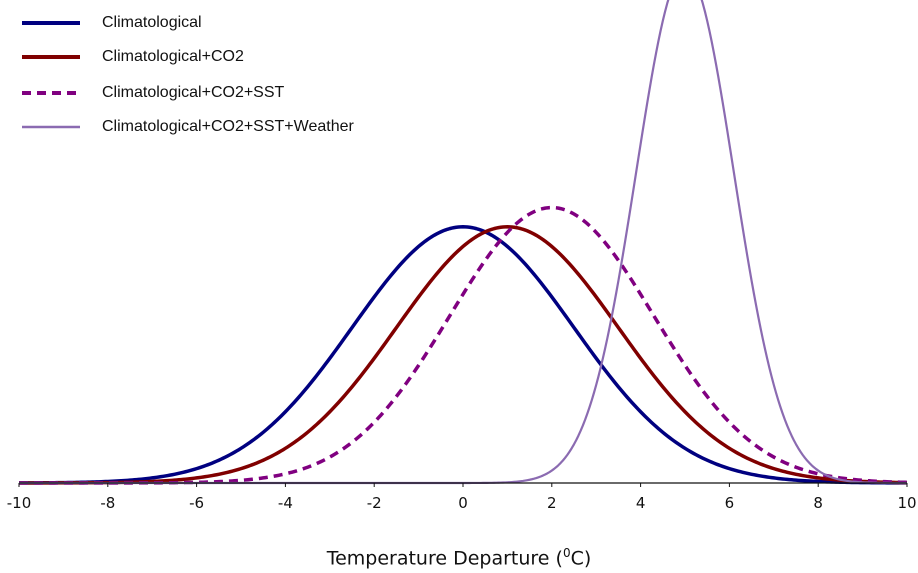 Image resolution: width=918 pixels, height=573 pixels. I want to click on legend-label: Climatological, so click(152, 22).